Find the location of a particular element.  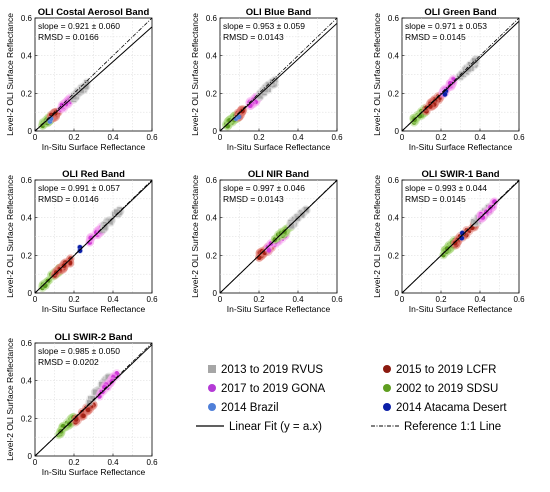

reference-1-1-line is located at coordinates (278, 74).